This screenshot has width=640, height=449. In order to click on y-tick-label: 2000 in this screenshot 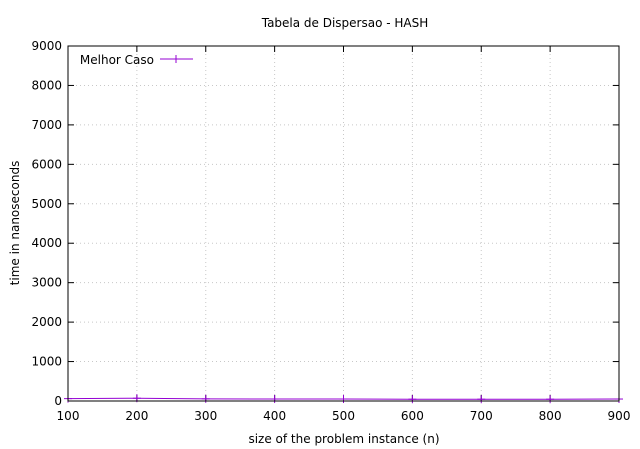, I will do `click(46, 322)`.